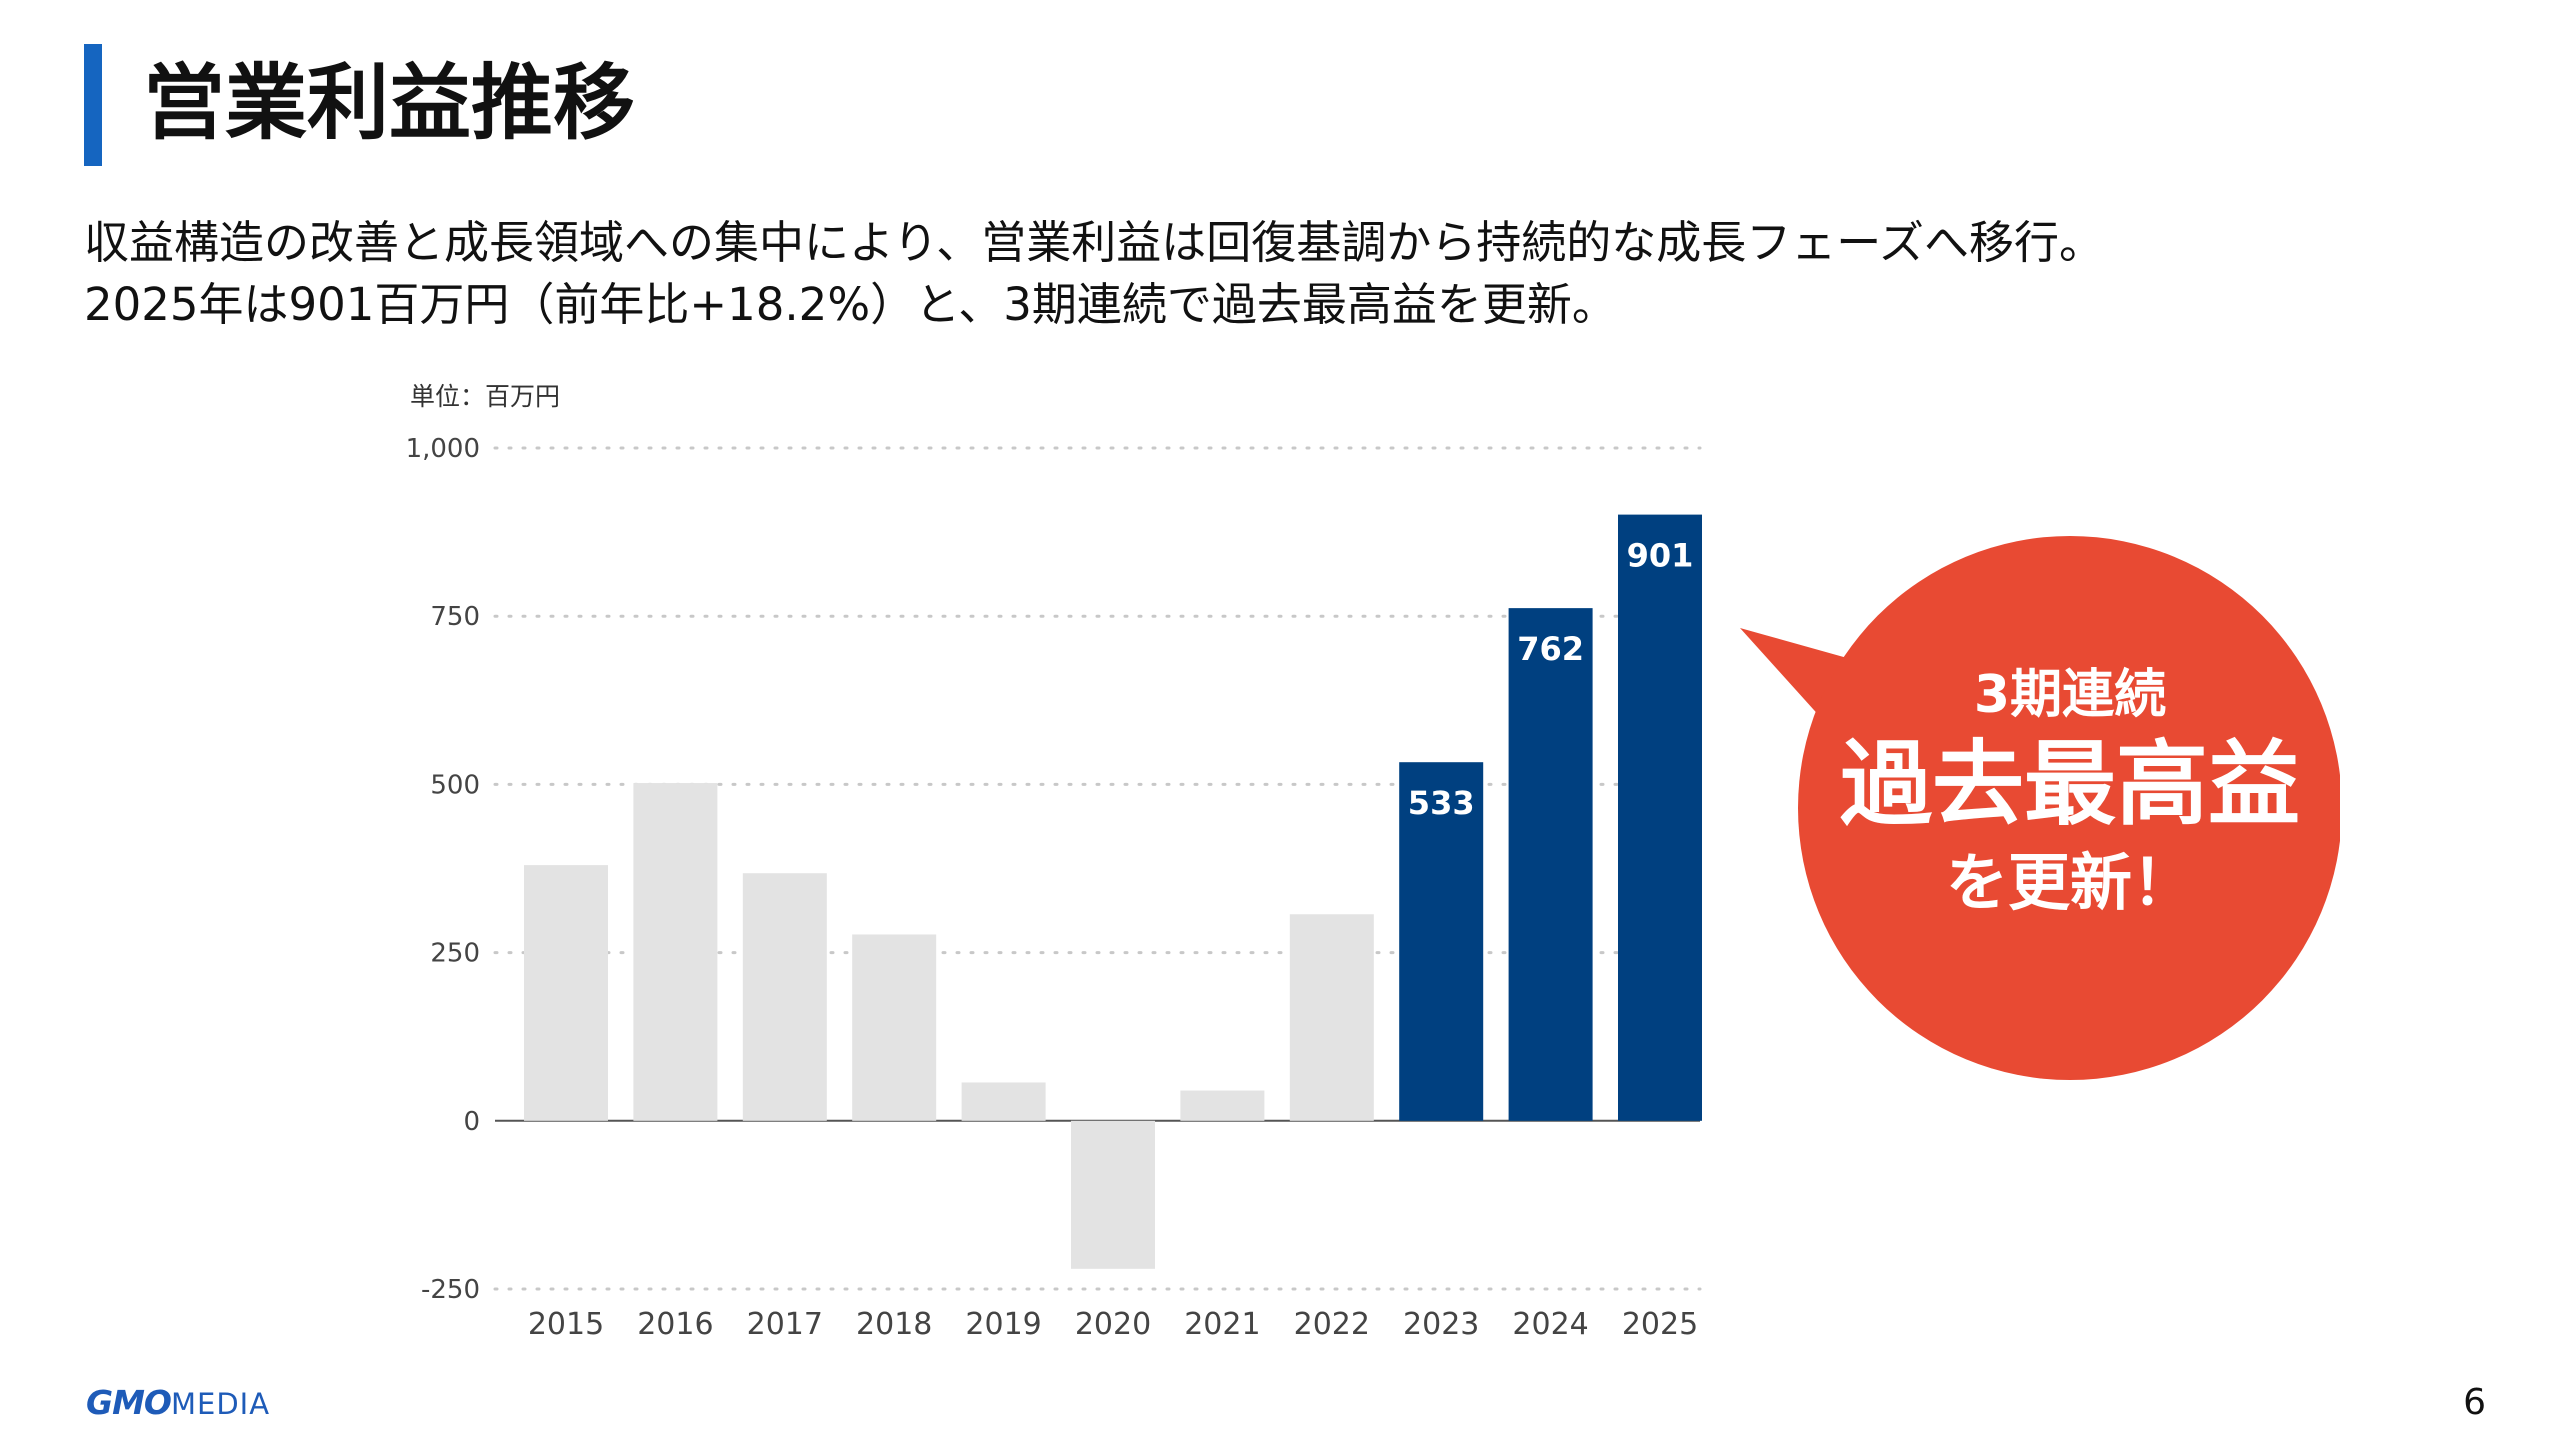  Describe the element at coordinates (1332, 1324) in the screenshot. I see `x-tick-label: 2022` at that location.